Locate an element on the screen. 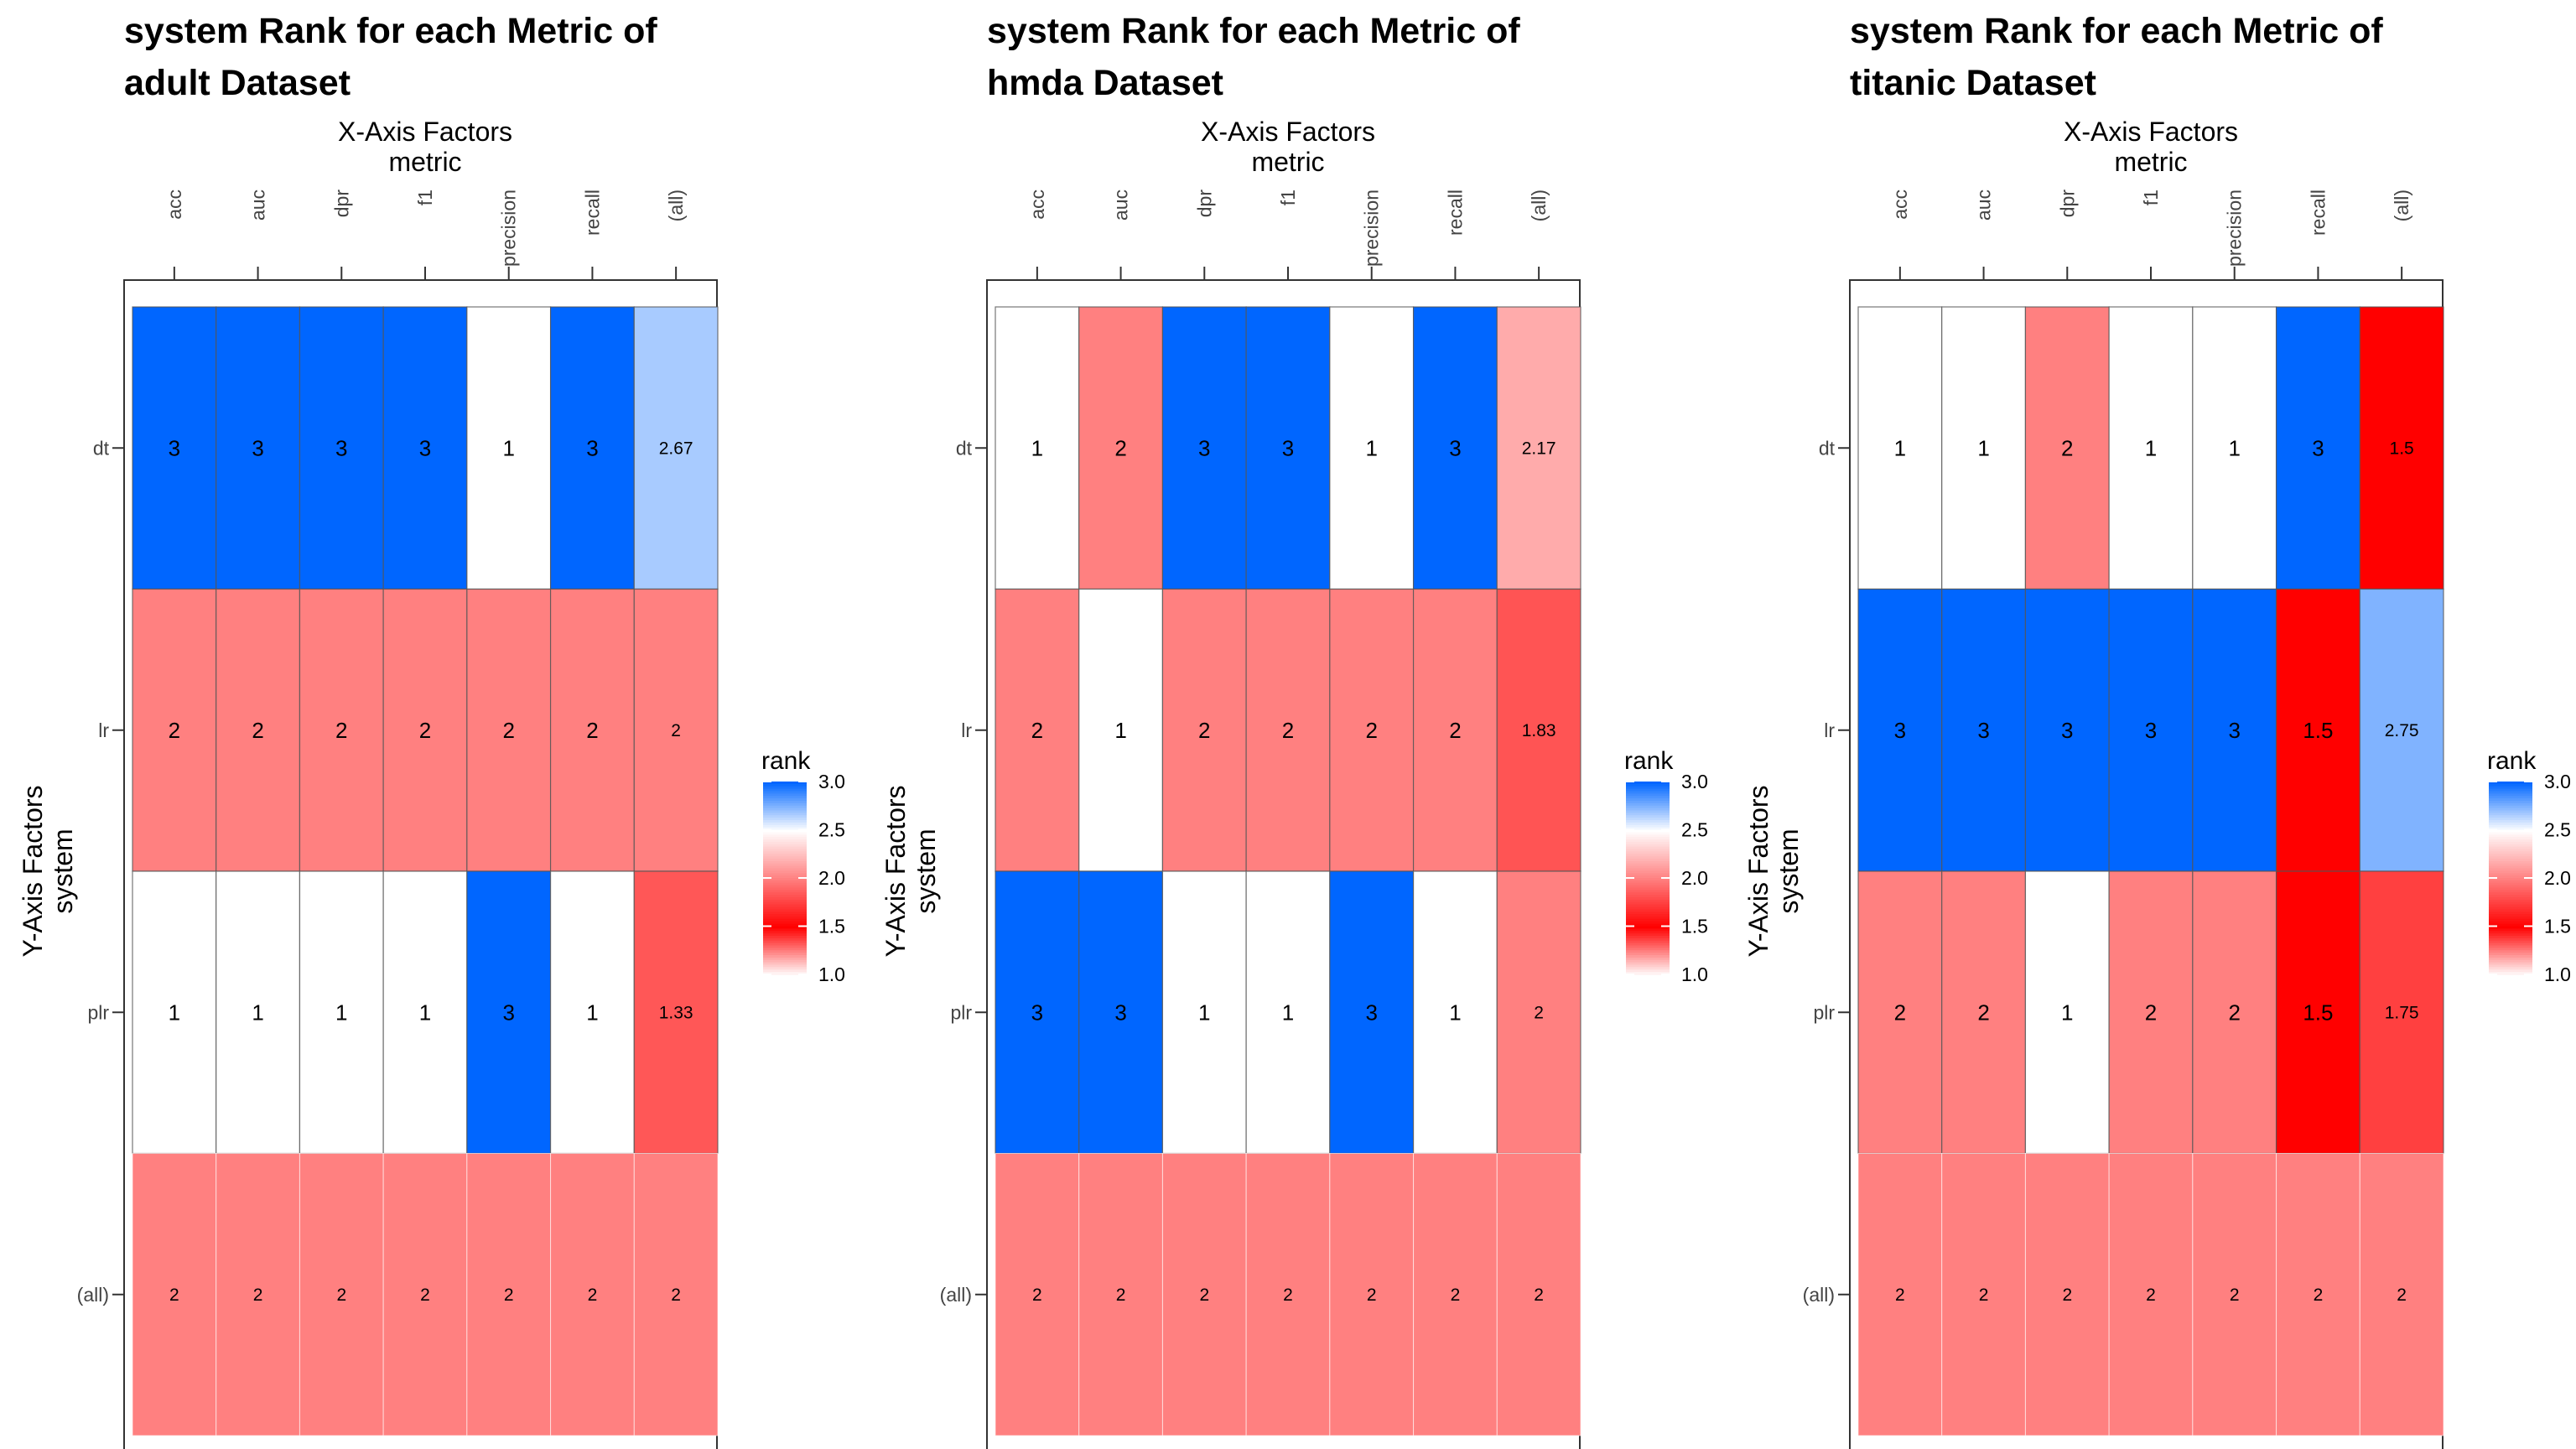 The image size is (2576, 1449). x-axis-title: X-Axis Factors is located at coordinates (425, 132).